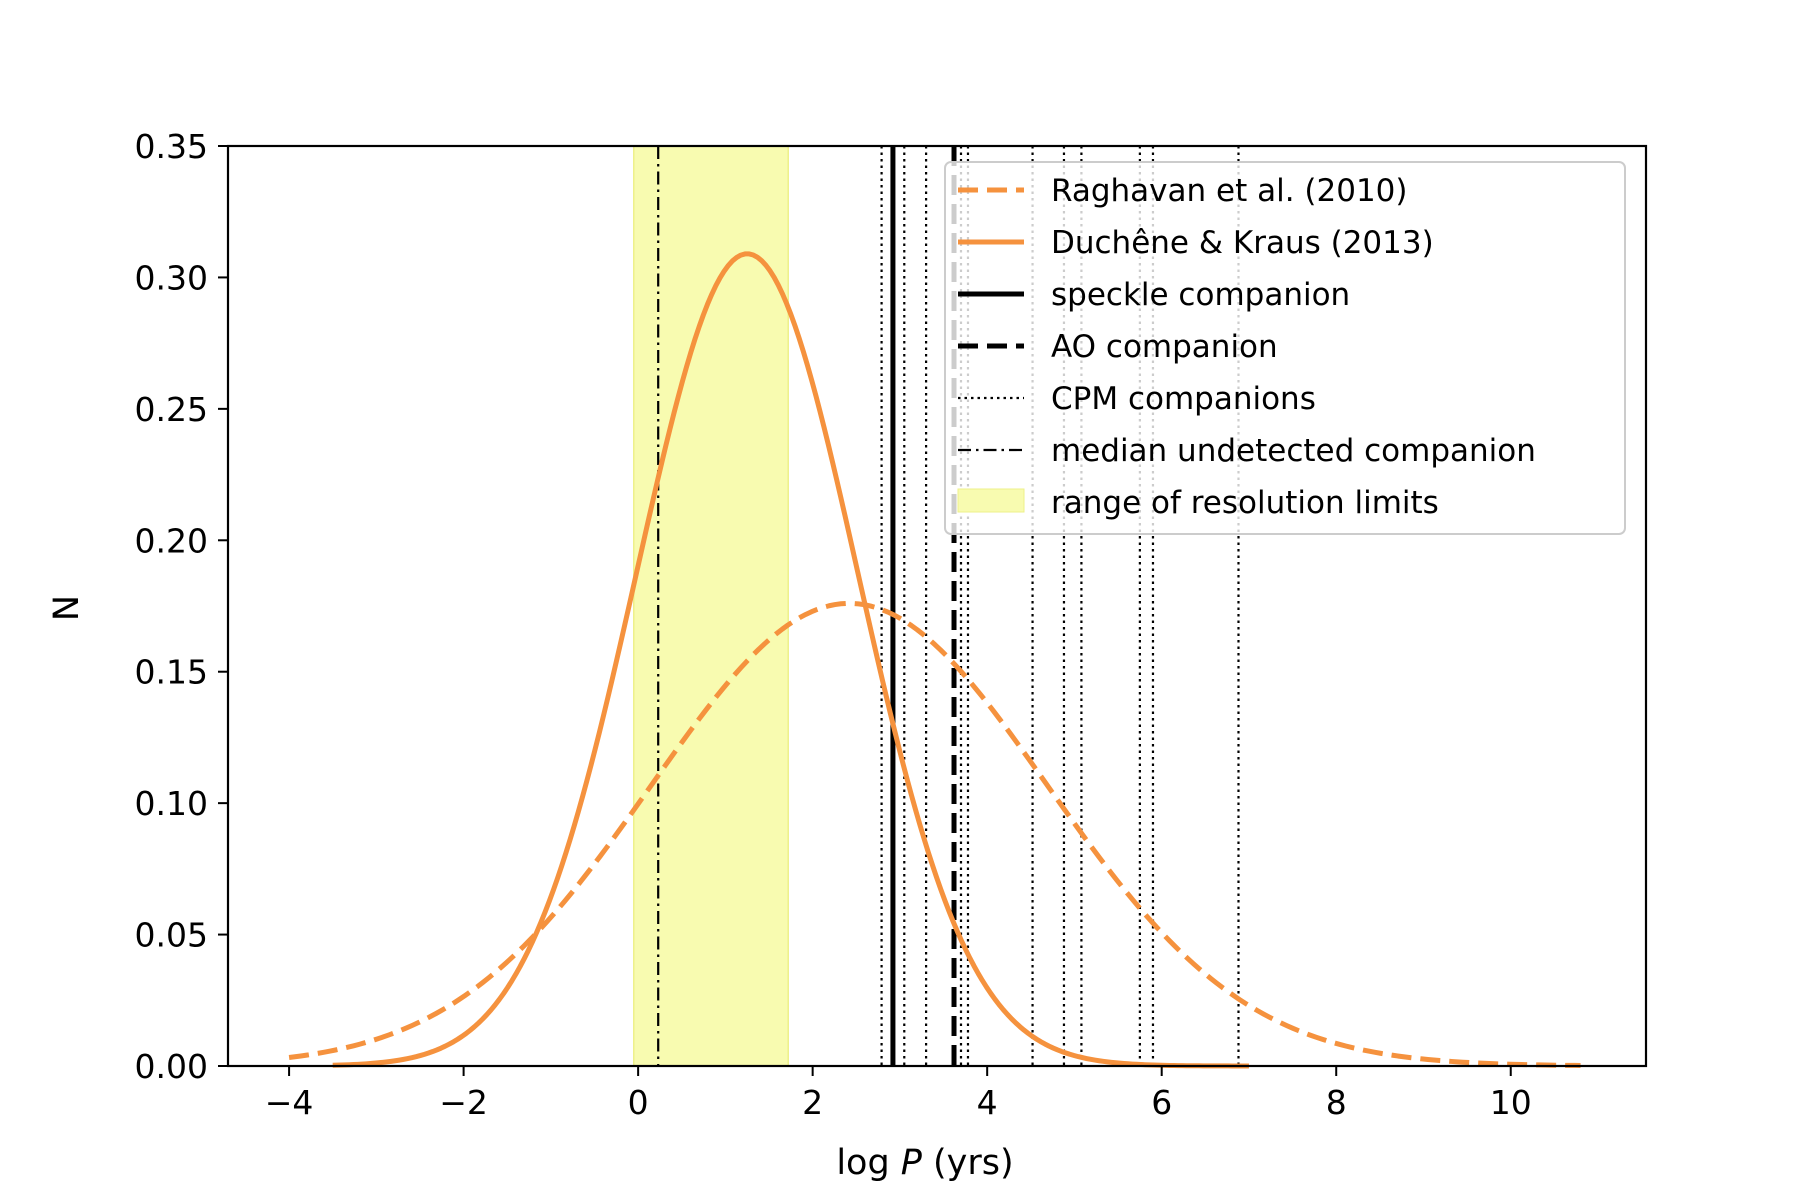 The width and height of the screenshot is (1800, 1200). What do you see at coordinates (1336, 1102) in the screenshot?
I see `x-tick-label: 8` at bounding box center [1336, 1102].